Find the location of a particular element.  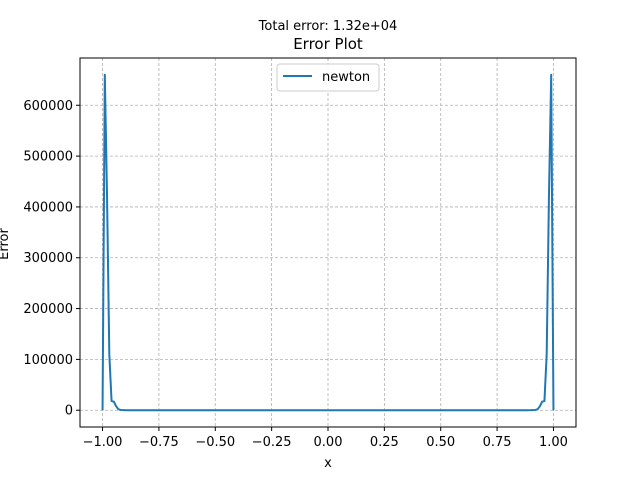

legend-newton-label: newton is located at coordinates (346, 77).